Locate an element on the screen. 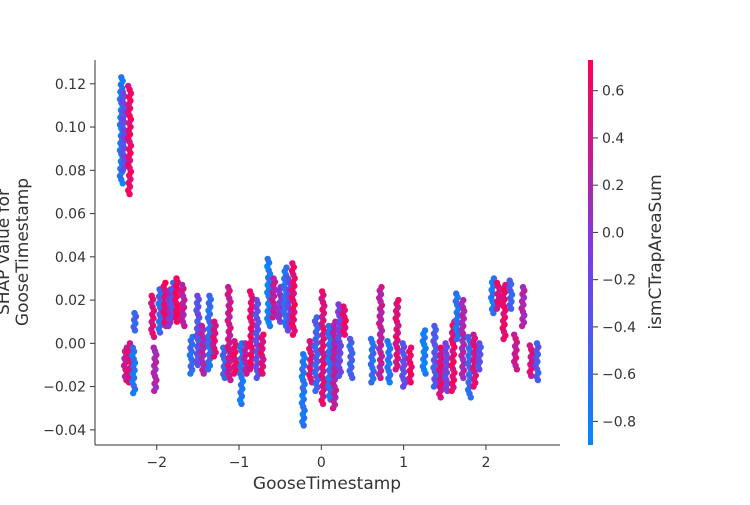 Image resolution: width=750 pixels, height=505 pixels. colorbar-tick-label: 0.6 is located at coordinates (613, 92).